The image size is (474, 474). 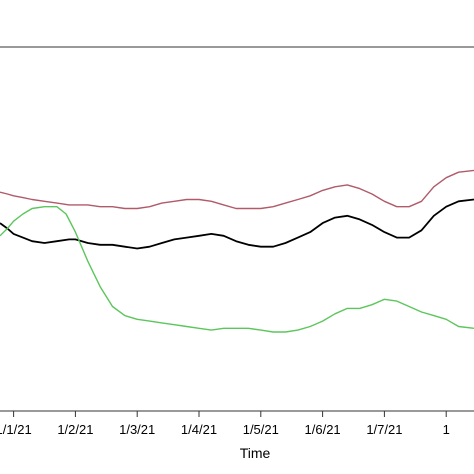 I want to click on x-tick-label: 1/1/21, so click(x=16, y=429).